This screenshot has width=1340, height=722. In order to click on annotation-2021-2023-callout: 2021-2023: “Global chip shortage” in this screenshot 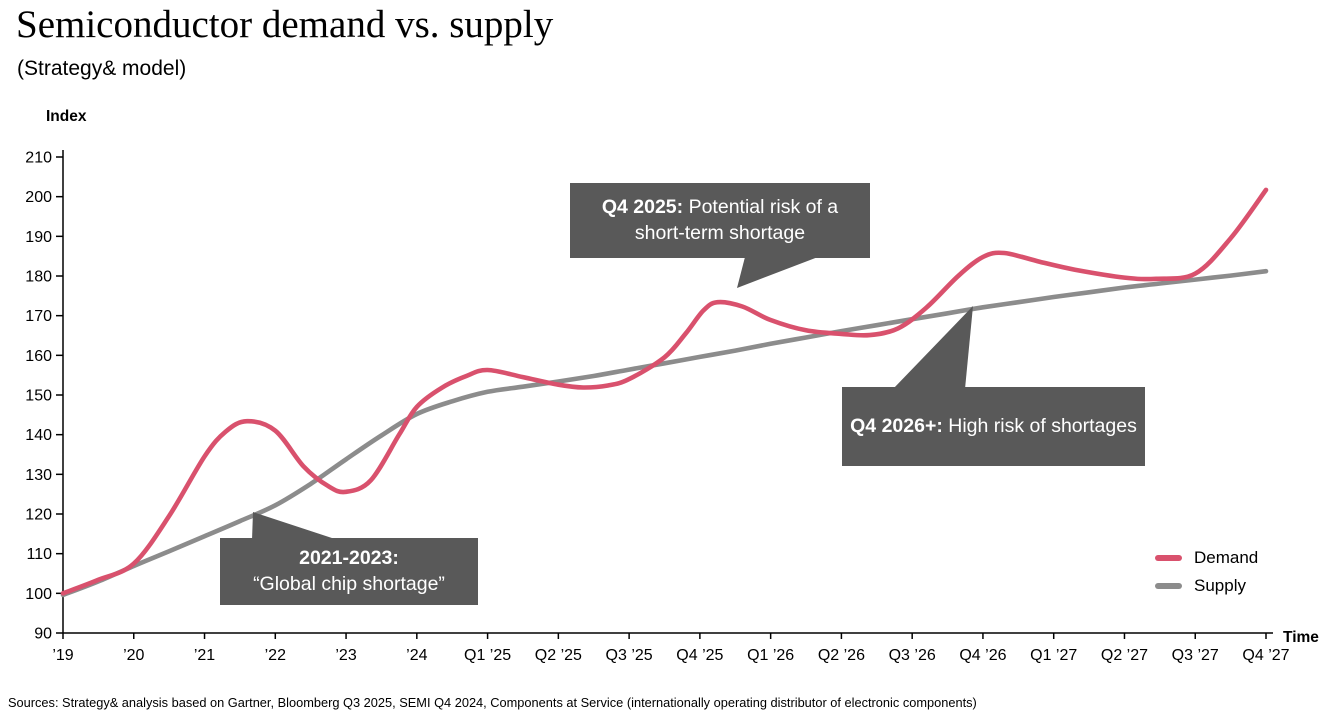, I will do `click(349, 571)`.